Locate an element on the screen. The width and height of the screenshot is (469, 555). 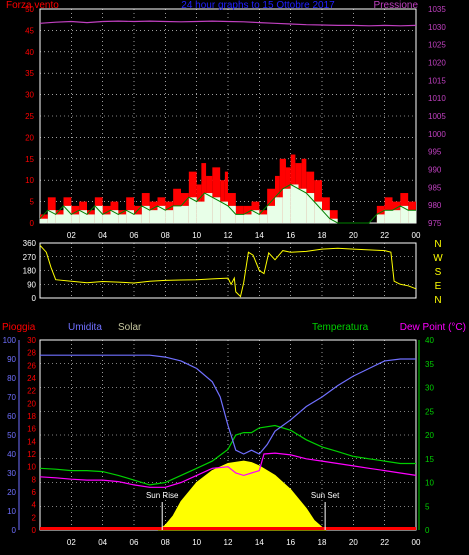
wind-x-tick: 00 is located at coordinates (416, 235).